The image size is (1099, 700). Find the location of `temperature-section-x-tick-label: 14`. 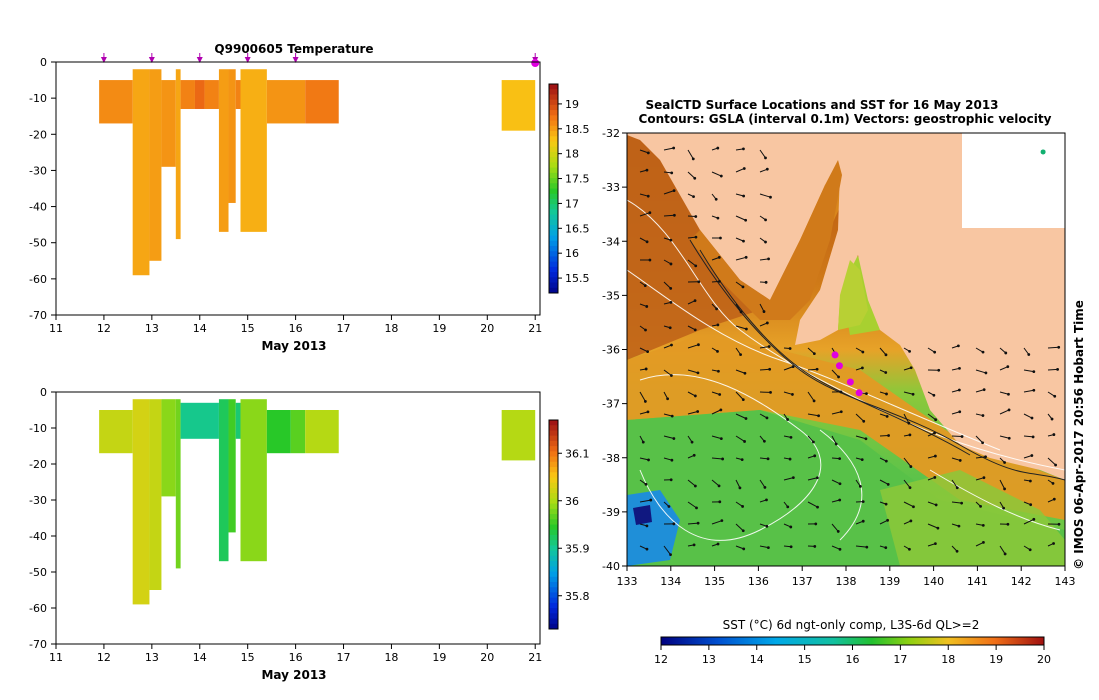

temperature-section-x-tick-label: 14 is located at coordinates (200, 328).